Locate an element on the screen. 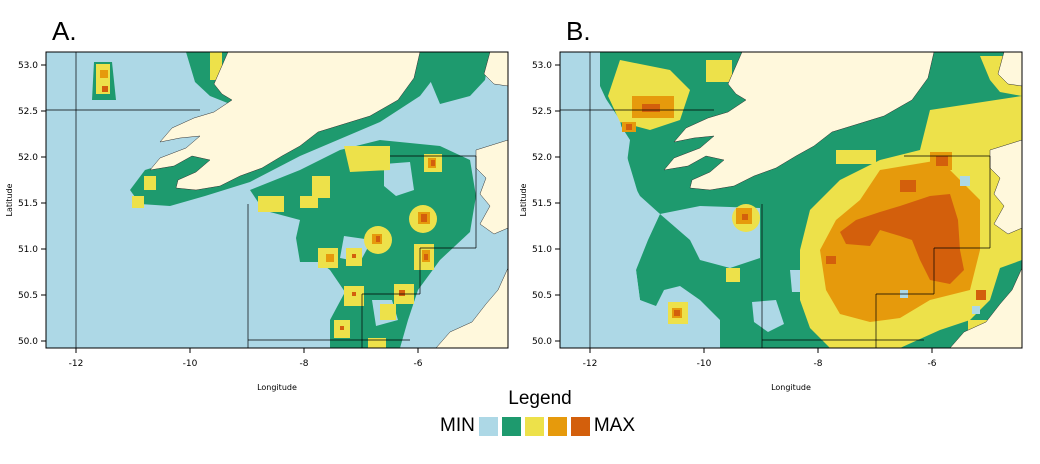  legend-swatch-level3 is located at coordinates (557, 426).